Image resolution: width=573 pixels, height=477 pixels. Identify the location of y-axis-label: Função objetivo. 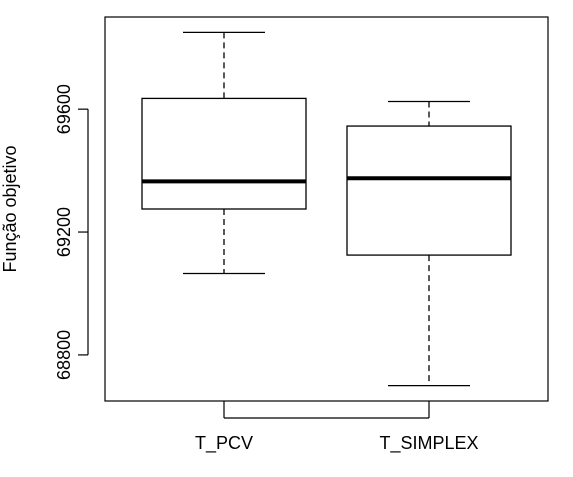
(10, 208).